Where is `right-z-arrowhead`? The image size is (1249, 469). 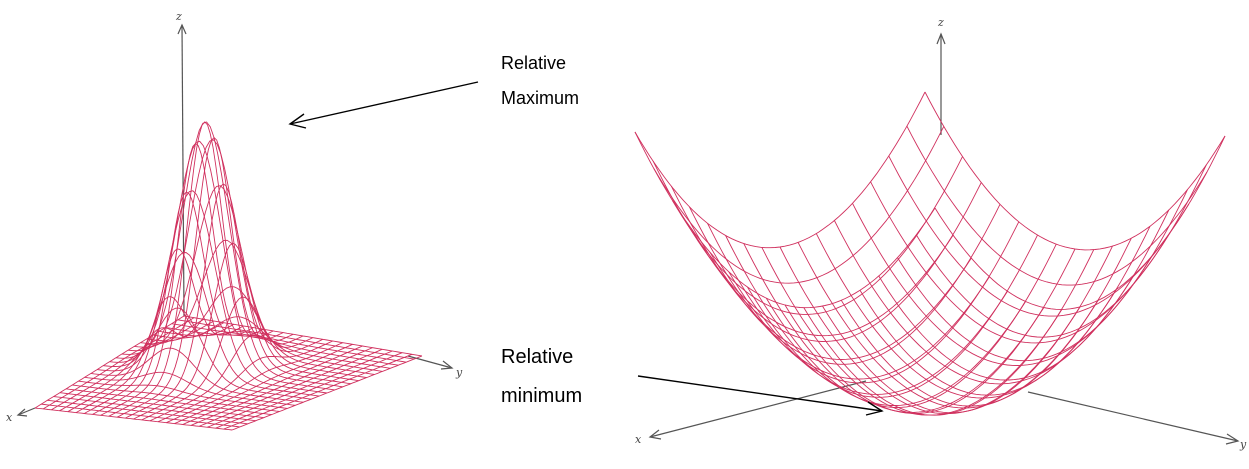 right-z-arrowhead is located at coordinates (941, 38).